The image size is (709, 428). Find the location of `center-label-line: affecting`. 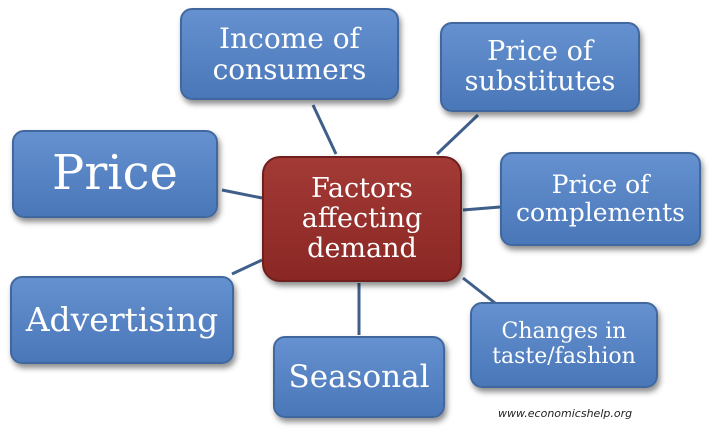

center-label-line: affecting is located at coordinates (362, 218).